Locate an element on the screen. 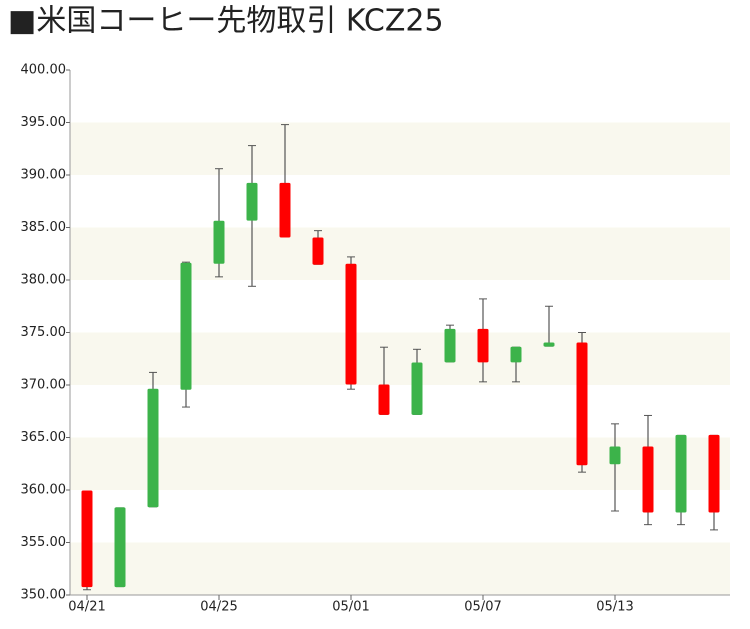 The width and height of the screenshot is (750, 629). y-tick-label: 350.00 is located at coordinates (44, 595).